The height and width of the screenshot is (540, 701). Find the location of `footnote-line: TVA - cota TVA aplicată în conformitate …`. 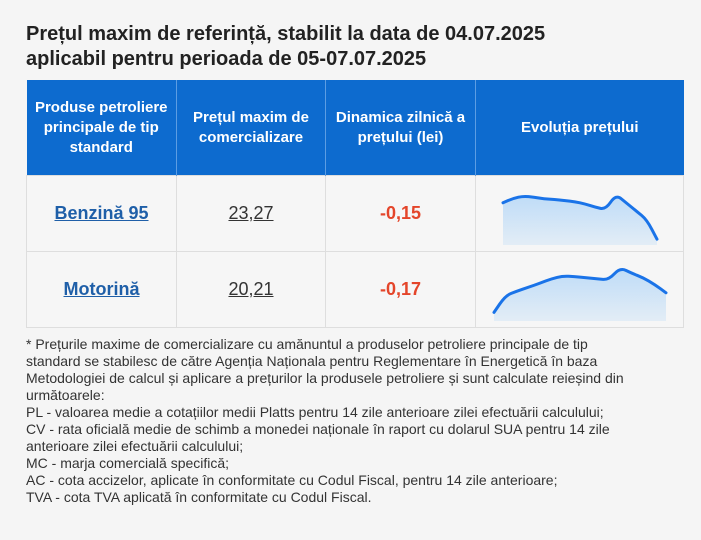

footnote-line: TVA - cota TVA aplicată în conformitate … is located at coordinates (199, 497).